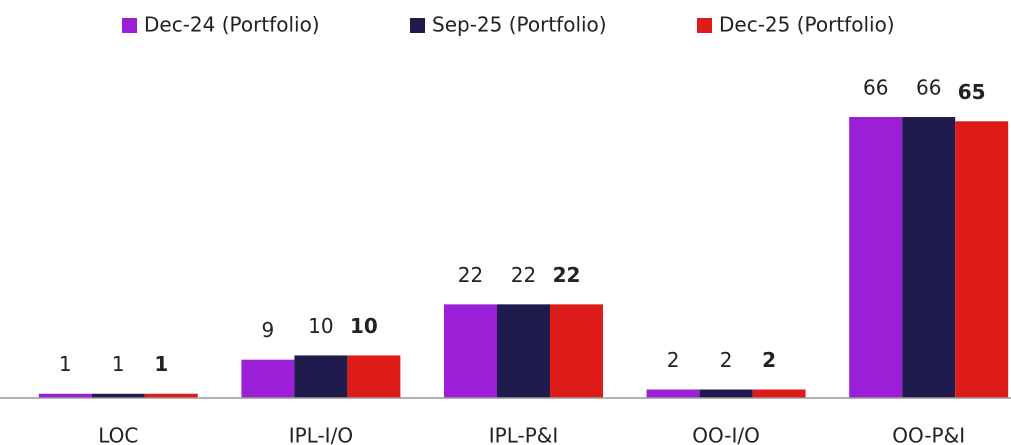 The width and height of the screenshot is (1011, 445). I want to click on x-tick-label: IPL-P&I, so click(524, 434).